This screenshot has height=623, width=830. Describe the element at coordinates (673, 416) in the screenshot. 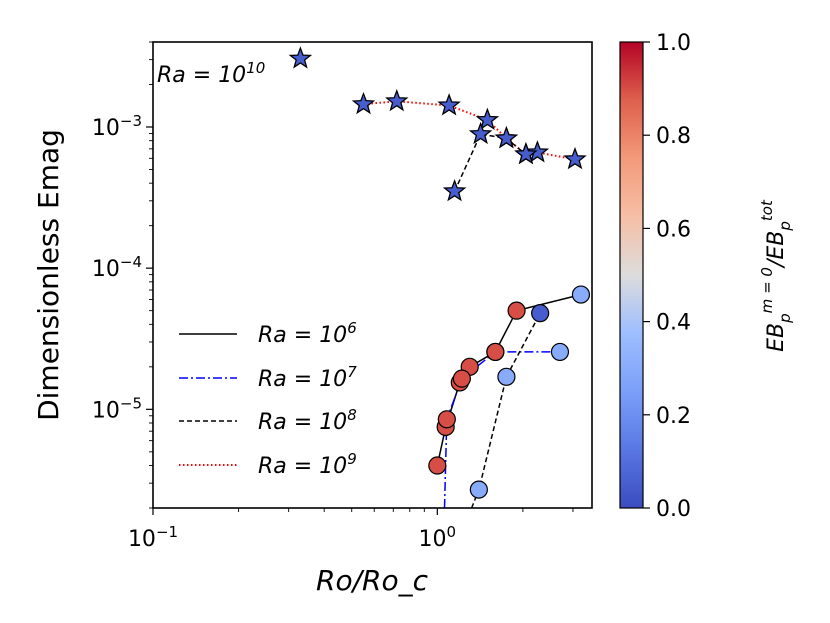

I see `colorbar-tick-label-1: 0.2` at that location.